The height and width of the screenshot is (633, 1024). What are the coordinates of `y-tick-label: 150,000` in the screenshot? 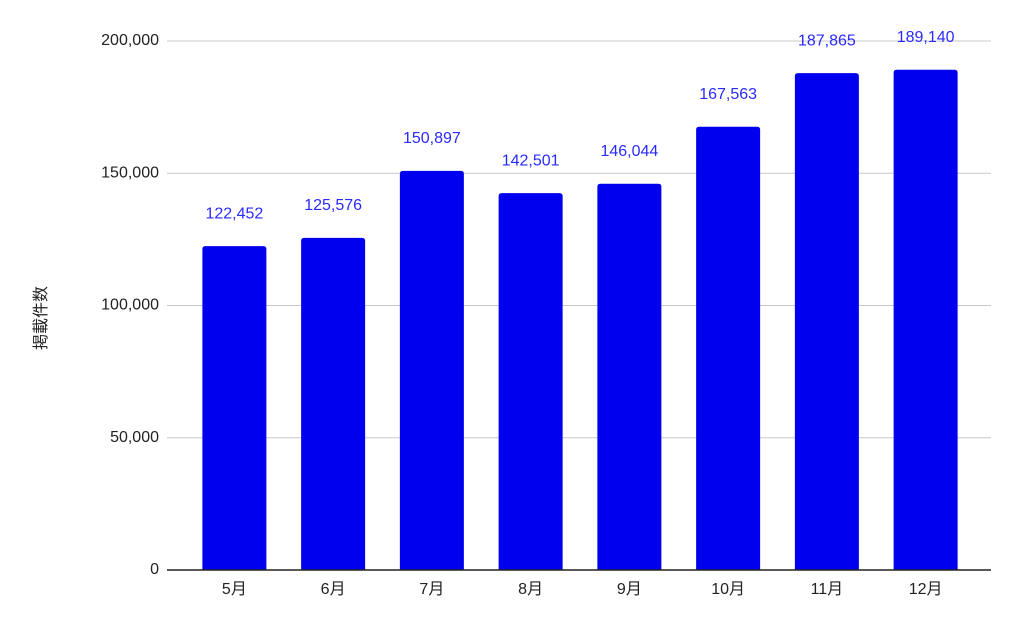 It's located at (130, 172).